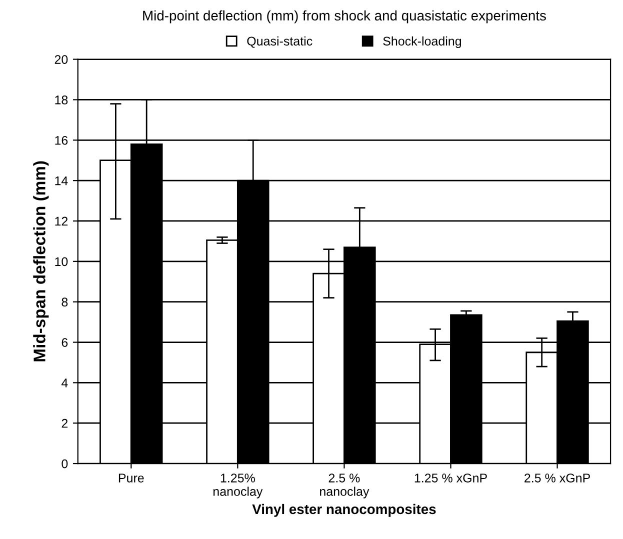  Describe the element at coordinates (65, 342) in the screenshot. I see `y-tick-label: 6` at that location.